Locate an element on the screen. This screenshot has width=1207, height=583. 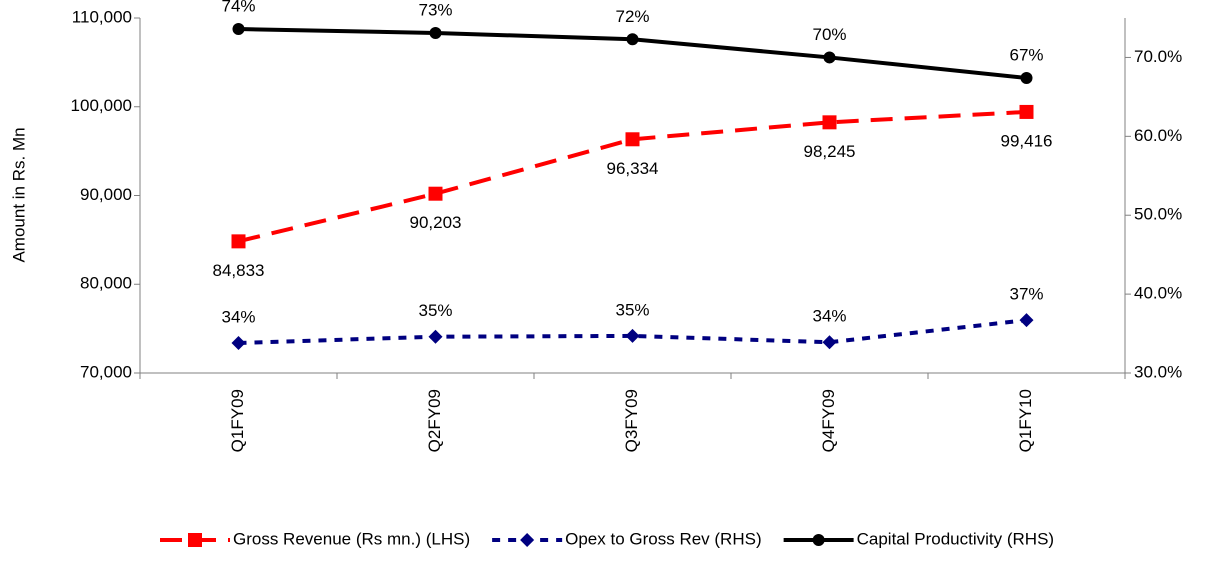
y2-tick-label: 60.0% is located at coordinates (1158, 135).